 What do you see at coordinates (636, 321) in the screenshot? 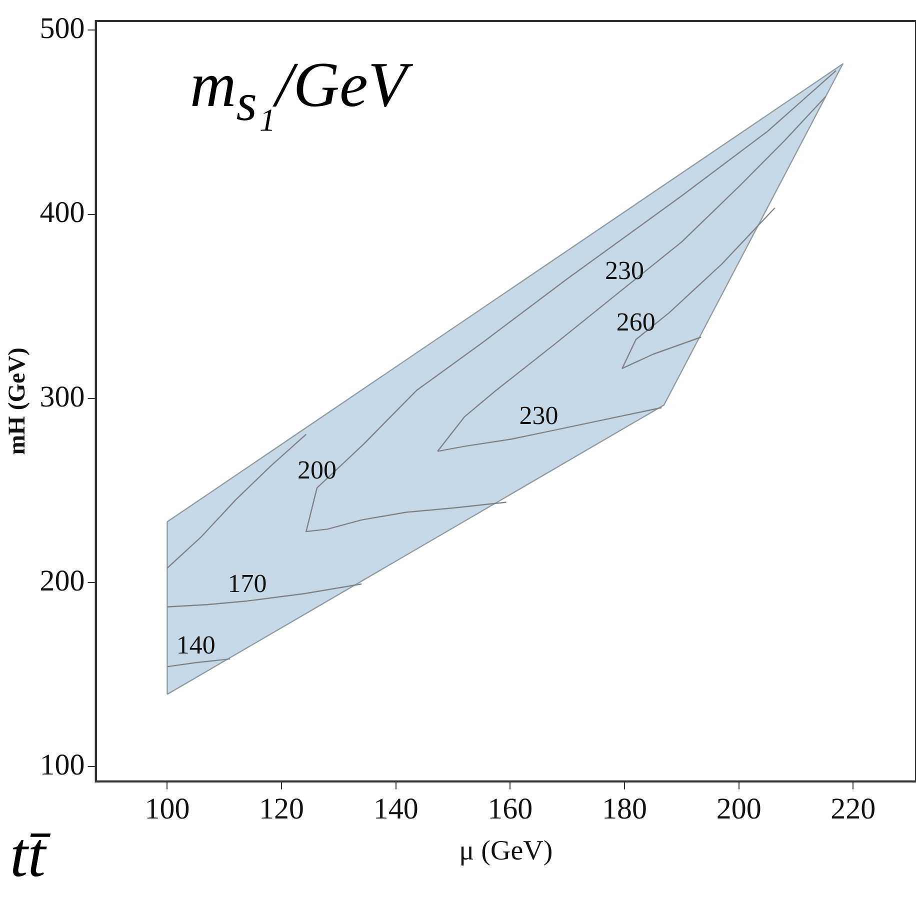
I see `series-label: 260` at bounding box center [636, 321].